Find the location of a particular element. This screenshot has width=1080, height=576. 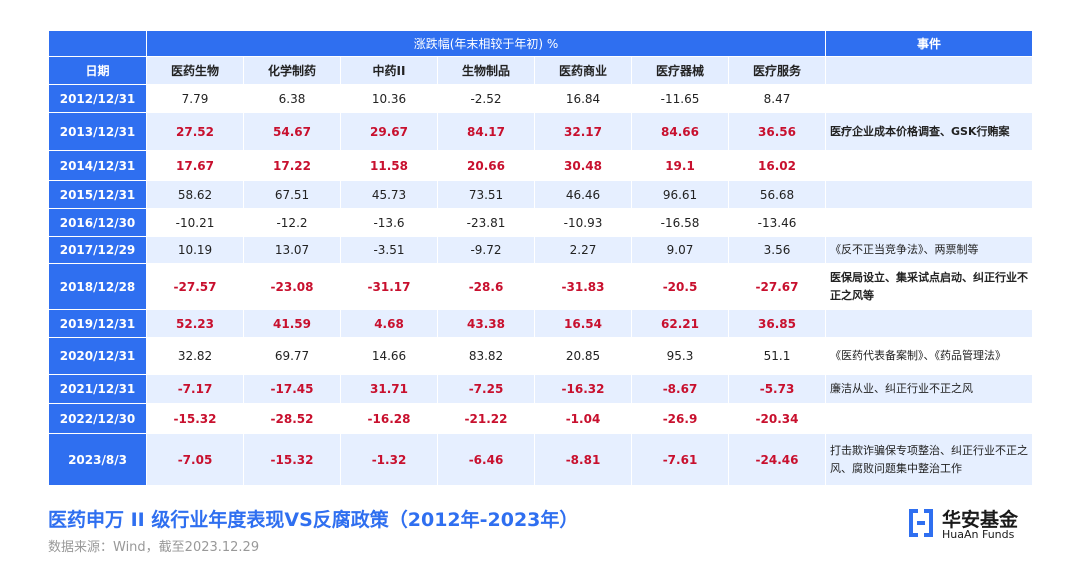

value-cell: -1.32 is located at coordinates (389, 459).